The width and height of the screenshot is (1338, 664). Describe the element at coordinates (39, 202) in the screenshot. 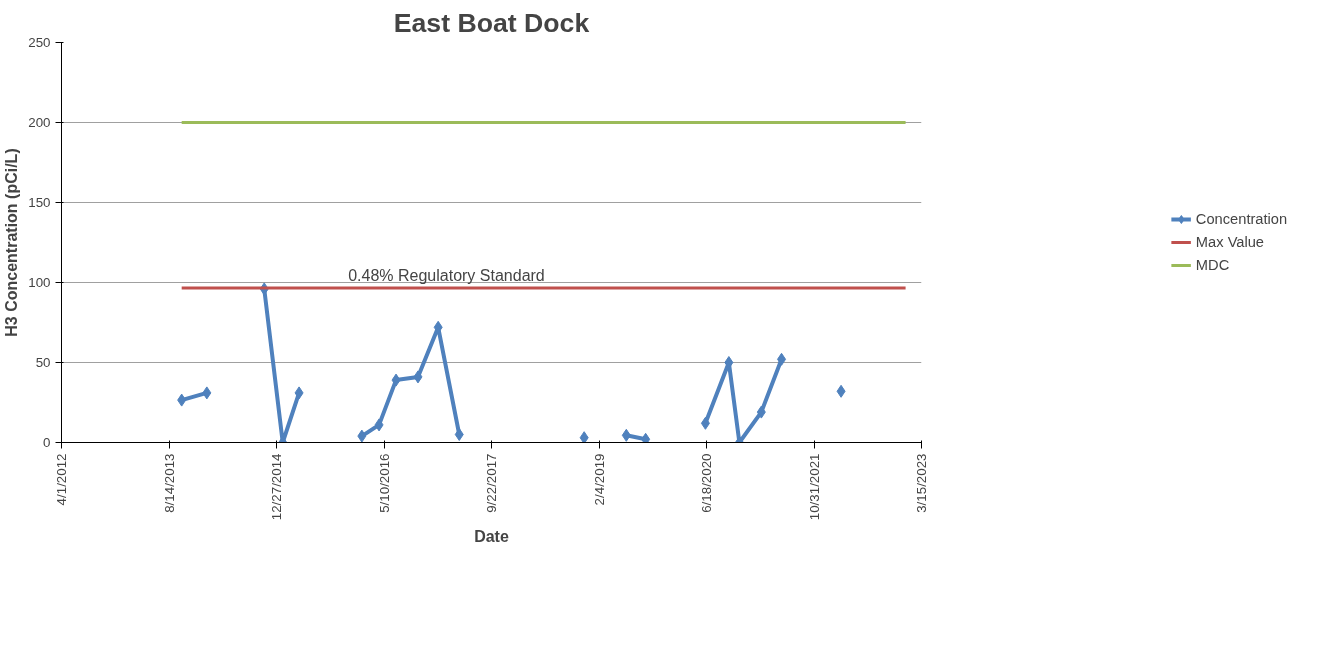

I see `y-tick-label: 150` at that location.